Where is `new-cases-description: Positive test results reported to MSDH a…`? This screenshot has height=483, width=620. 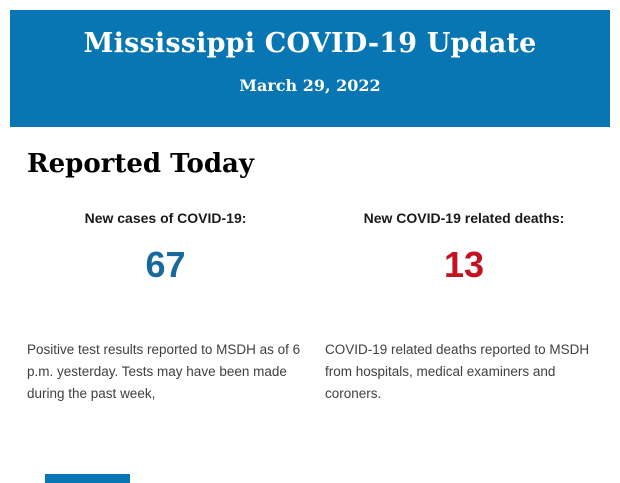
new-cases-description: Positive test results reported to MSDH a… is located at coordinates (164, 371).